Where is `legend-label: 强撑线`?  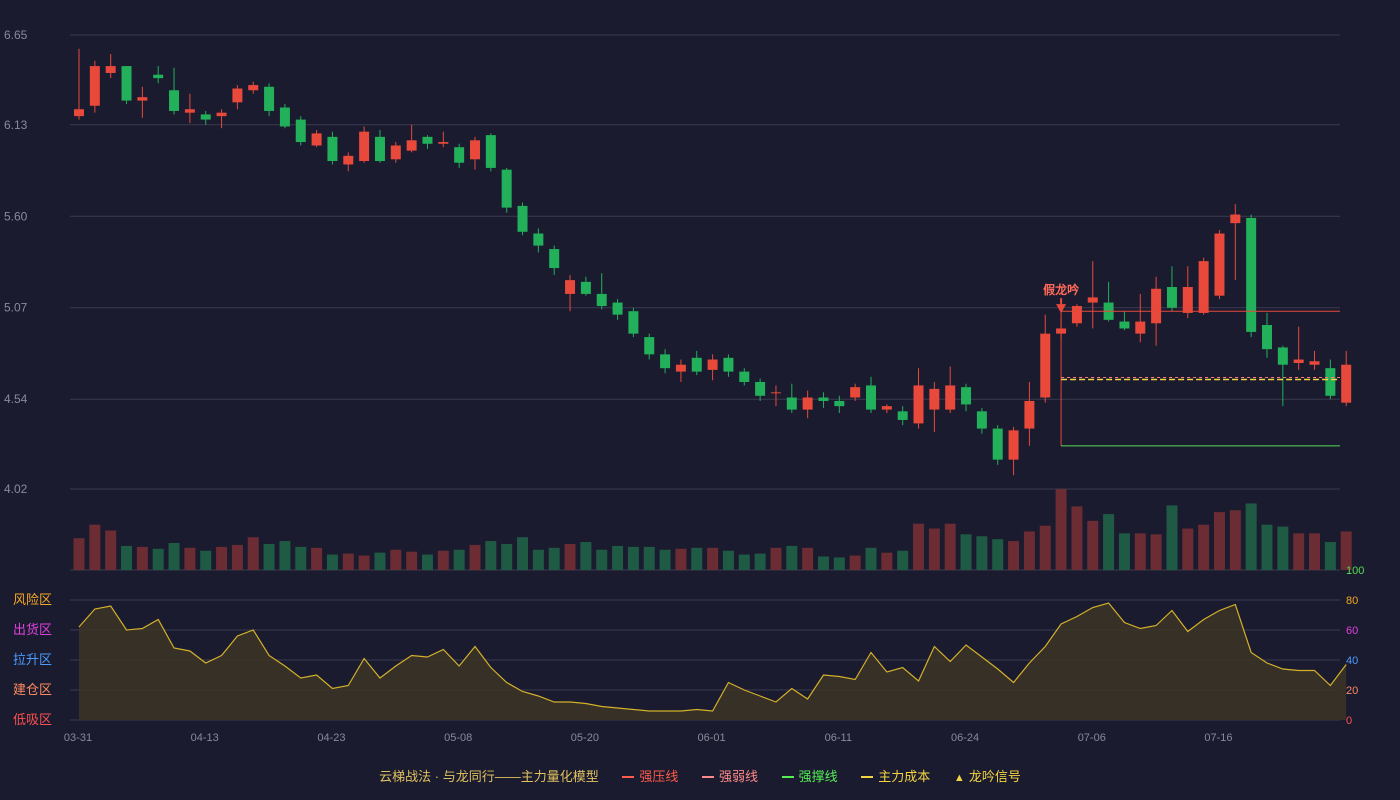
legend-label: 强撑线 is located at coordinates (818, 776).